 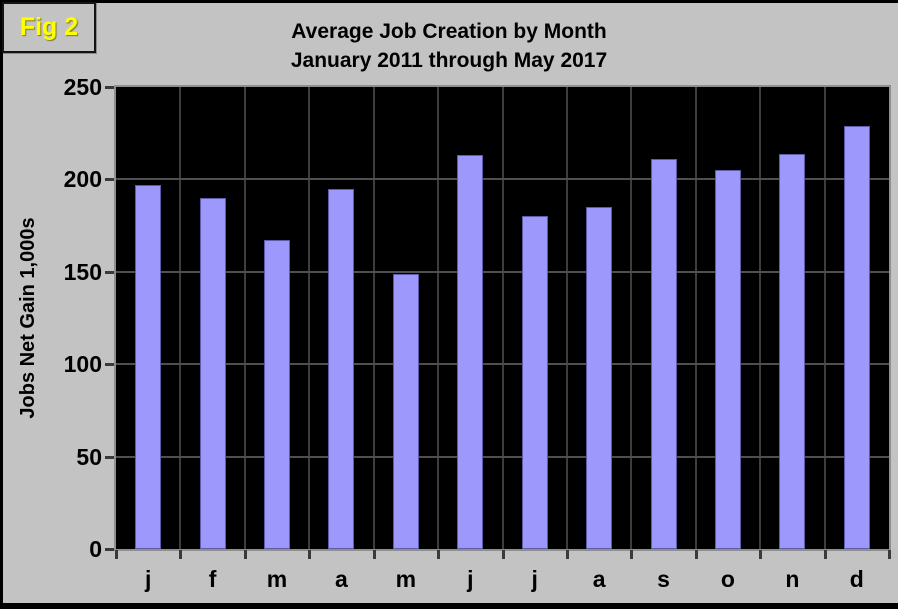 What do you see at coordinates (89, 456) in the screenshot?
I see `y-tick-label: 50` at bounding box center [89, 456].